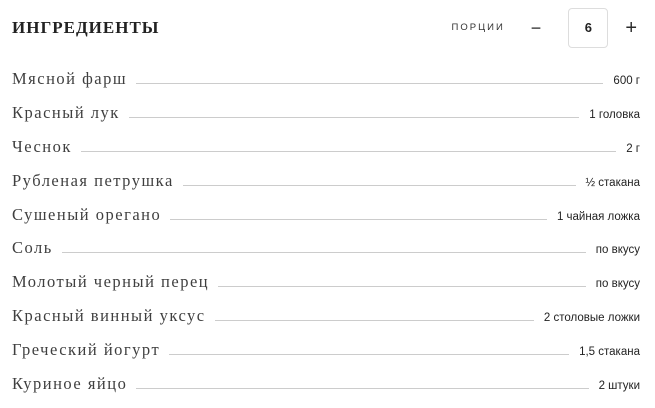 This screenshot has height=408, width=655. Describe the element at coordinates (70, 384) in the screenshot. I see `ingredient-name: Куриное яйцо` at that location.